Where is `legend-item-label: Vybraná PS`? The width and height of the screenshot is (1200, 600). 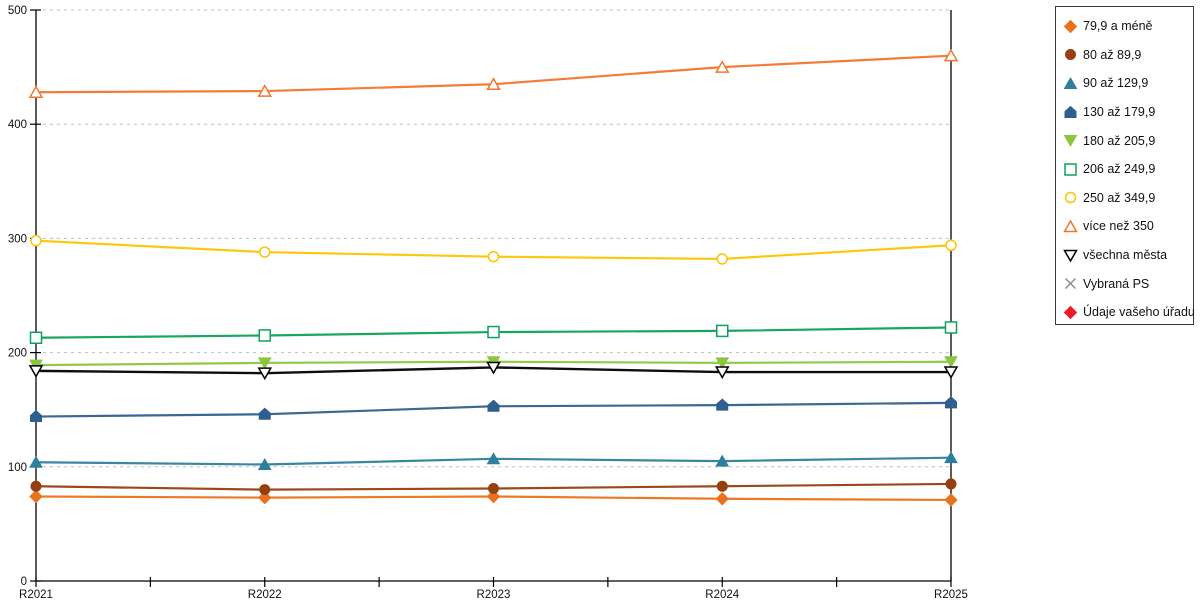
legend-item-label: Vybraná PS is located at coordinates (1116, 283).